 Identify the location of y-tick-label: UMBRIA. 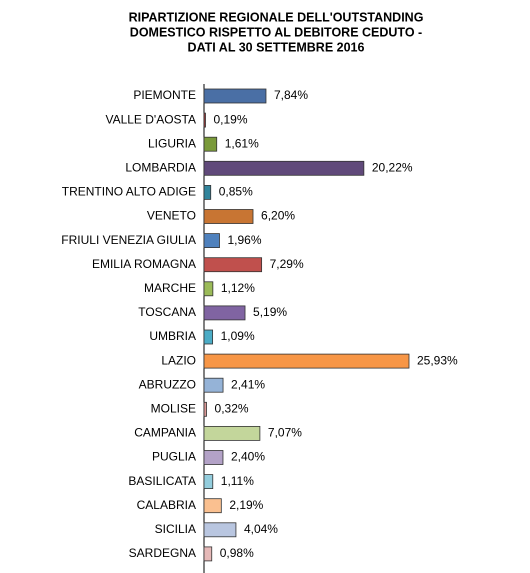
(172, 336).